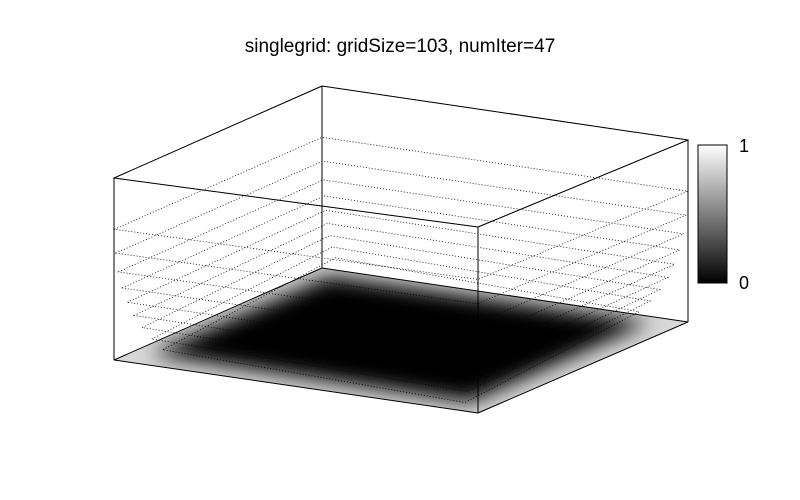  What do you see at coordinates (744, 146) in the screenshot?
I see `colorbar-tick-max: 1` at bounding box center [744, 146].